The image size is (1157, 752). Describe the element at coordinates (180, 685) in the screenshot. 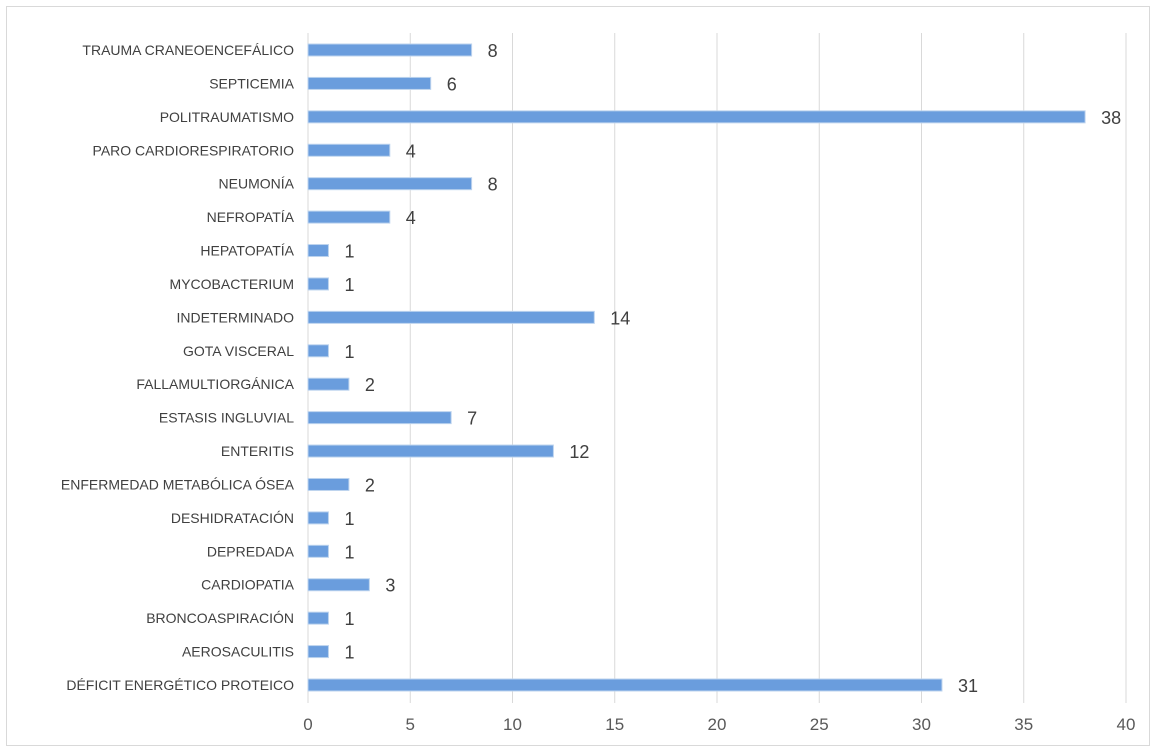

I see `category-label: DÉFICIT ENERGÉTICO PROTEICO` at that location.